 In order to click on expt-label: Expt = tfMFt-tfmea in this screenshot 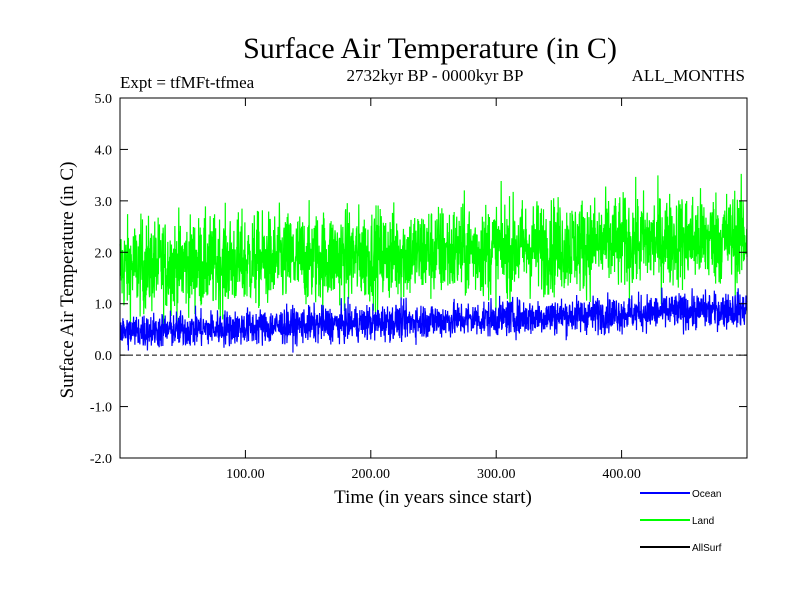, I will do `click(187, 82)`.